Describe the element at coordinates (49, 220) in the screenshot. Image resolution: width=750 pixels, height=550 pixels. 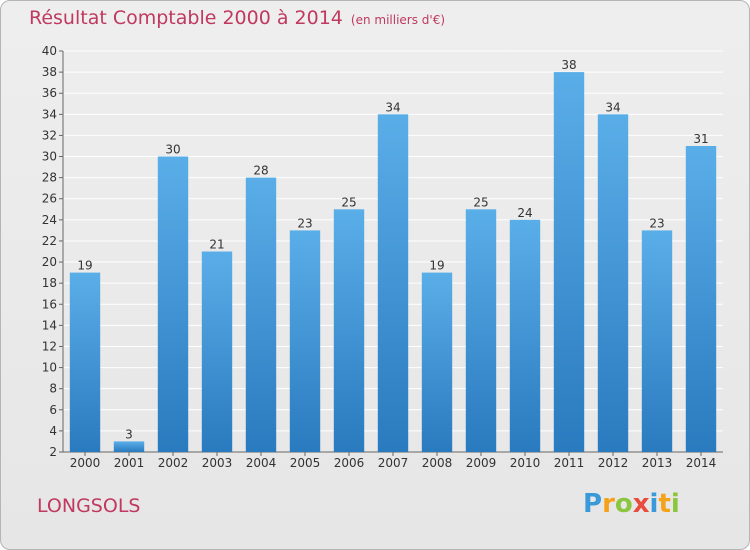
I see `y-tick-label: 24` at that location.